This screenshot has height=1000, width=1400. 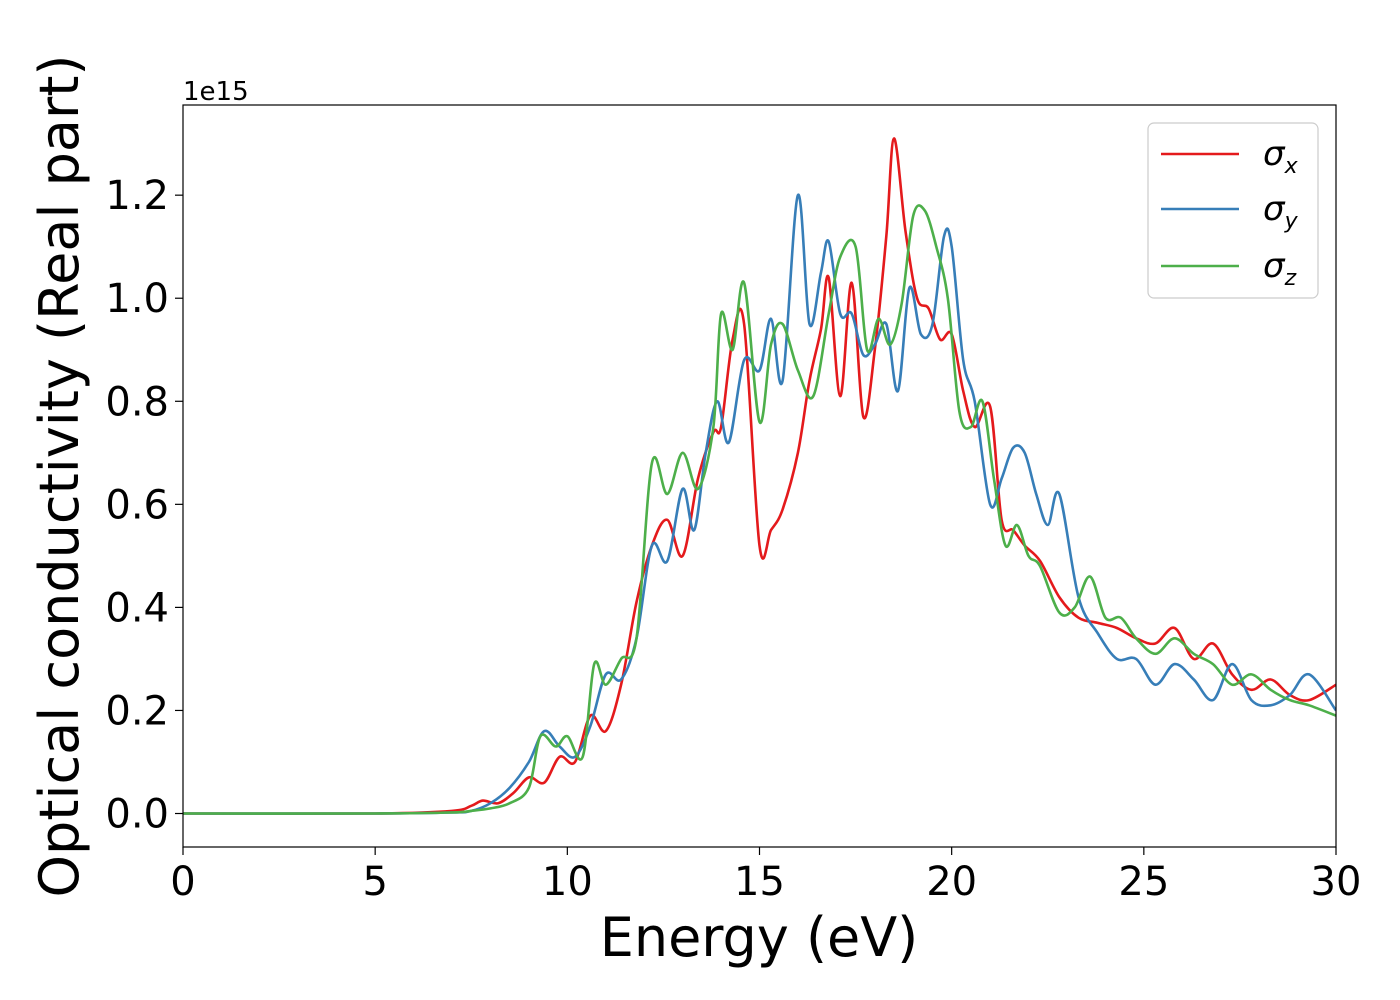 What do you see at coordinates (759, 937) in the screenshot?
I see `x-axis-title: Energy (eV)` at bounding box center [759, 937].